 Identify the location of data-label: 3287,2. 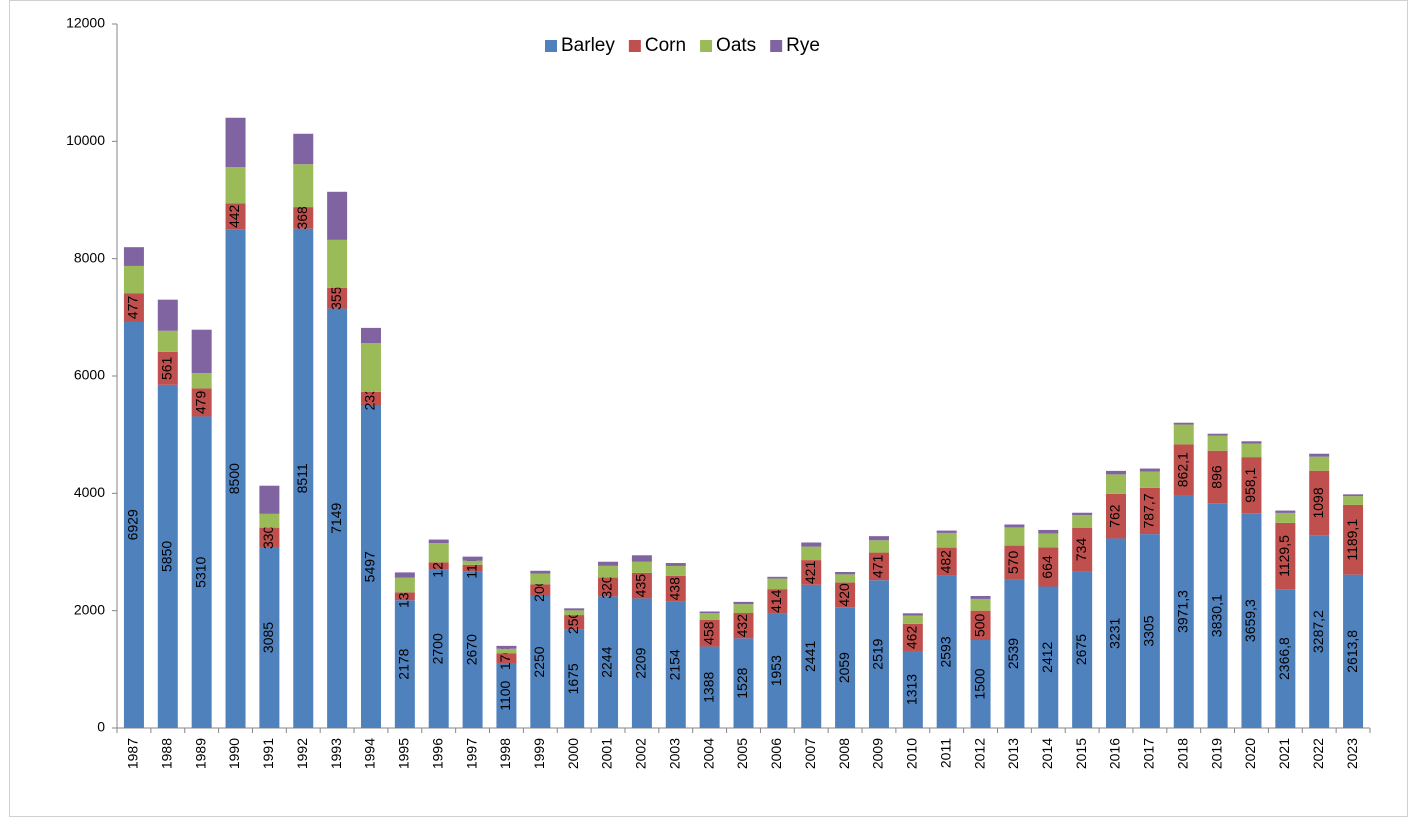
(1318, 631).